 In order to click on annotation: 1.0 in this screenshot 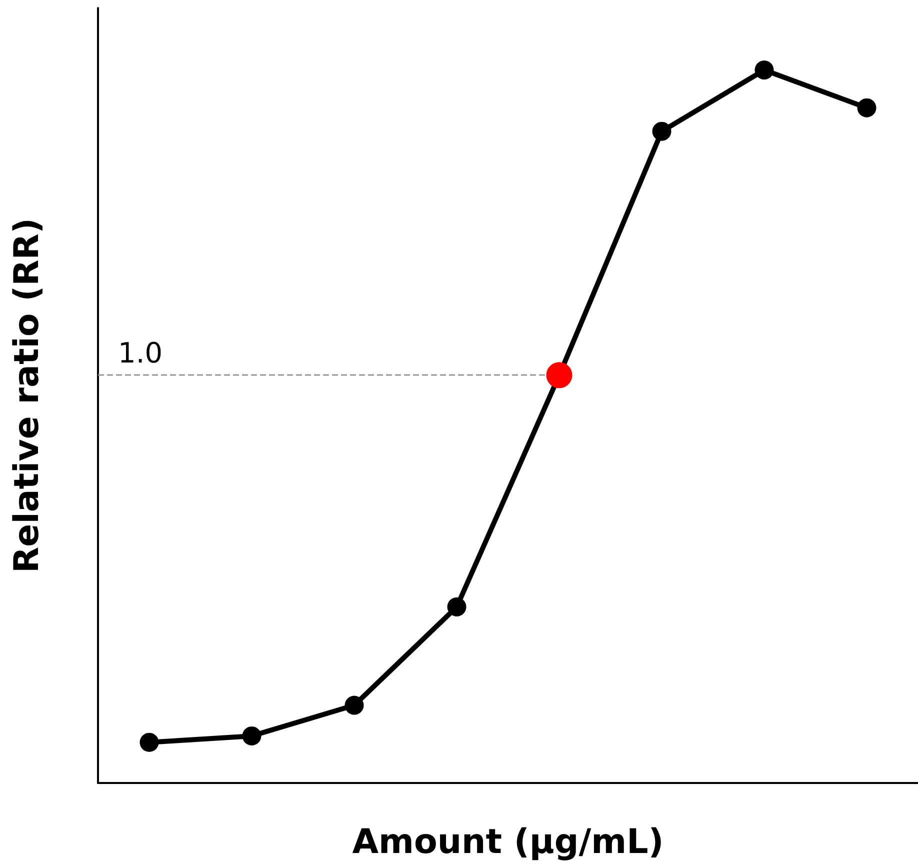, I will do `click(140, 353)`.